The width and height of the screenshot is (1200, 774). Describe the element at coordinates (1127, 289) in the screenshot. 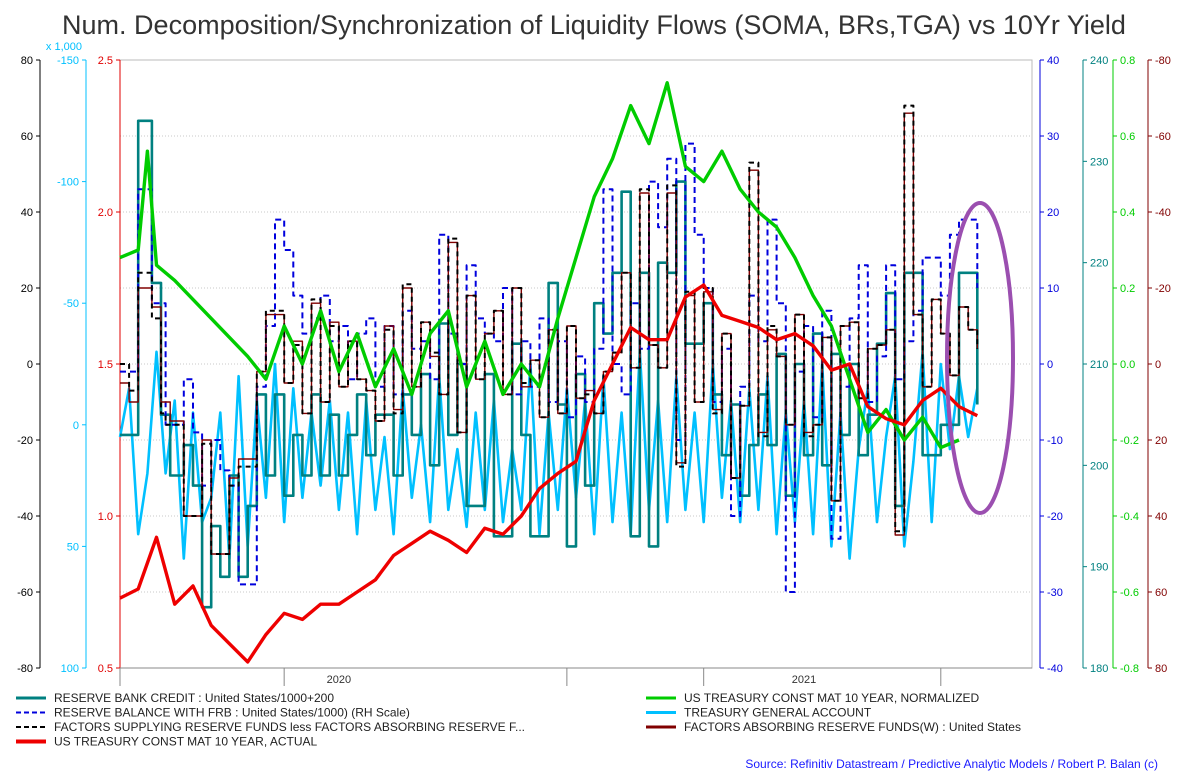

I see `axis-tick-label-a6: 0.2` at that location.